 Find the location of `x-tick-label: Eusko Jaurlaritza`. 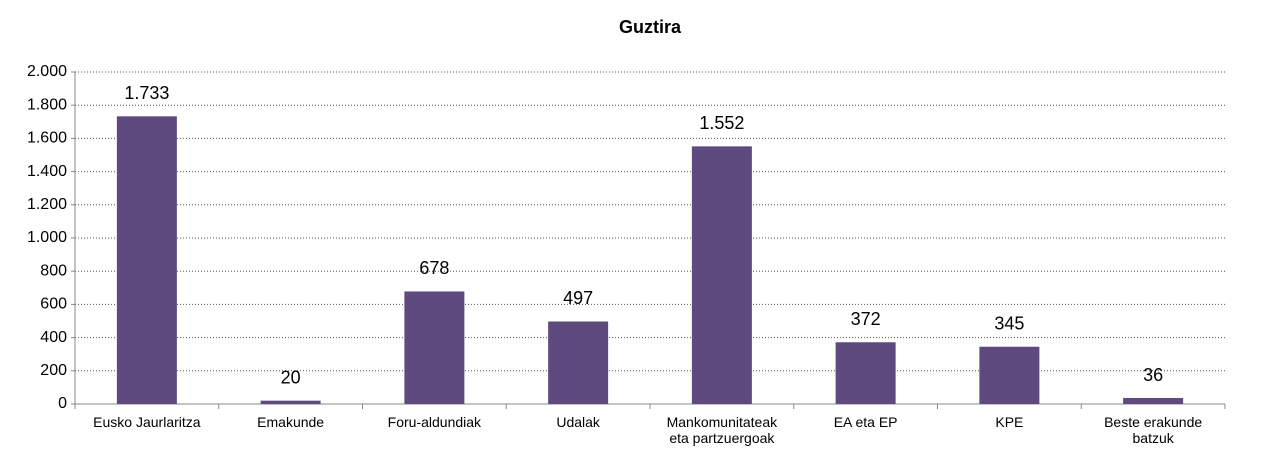

x-tick-label: Eusko Jaurlaritza is located at coordinates (147, 422).